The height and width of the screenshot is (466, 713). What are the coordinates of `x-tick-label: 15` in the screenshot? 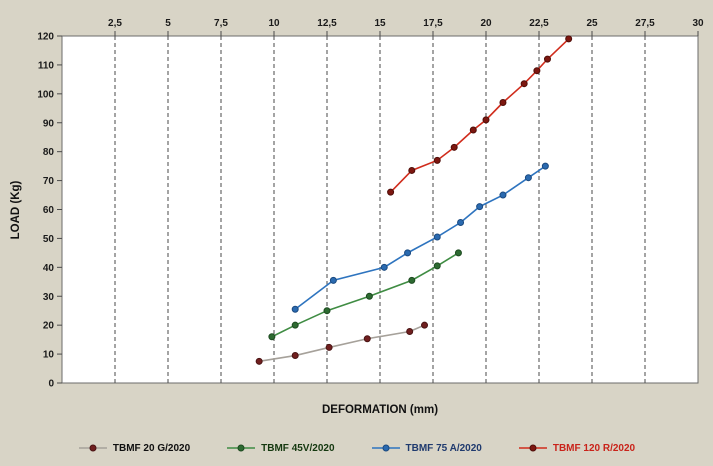 It's located at (380, 23).